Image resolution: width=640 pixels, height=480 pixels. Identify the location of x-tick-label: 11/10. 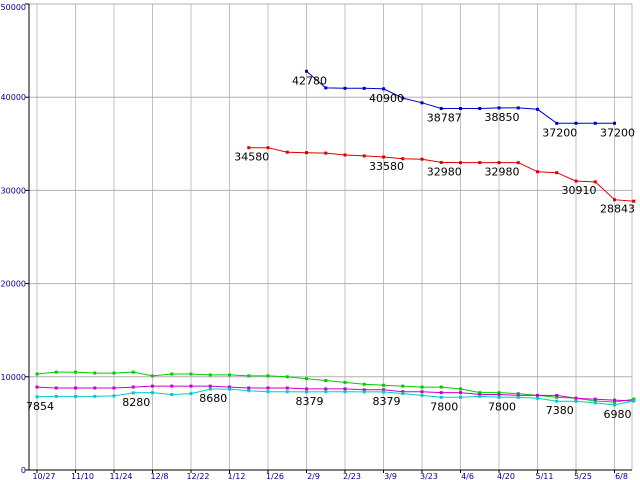
(82, 476).